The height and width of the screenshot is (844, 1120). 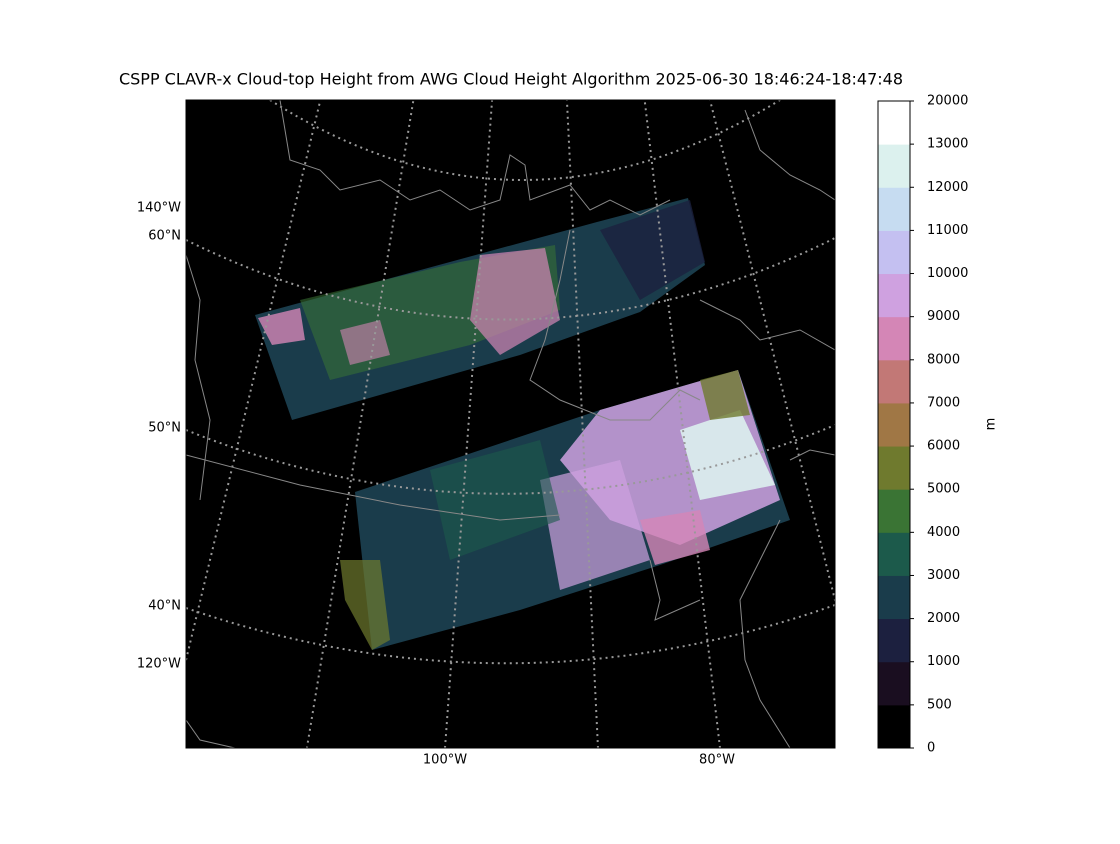 I want to click on colorbar-tick-label: 500, so click(x=939, y=704).